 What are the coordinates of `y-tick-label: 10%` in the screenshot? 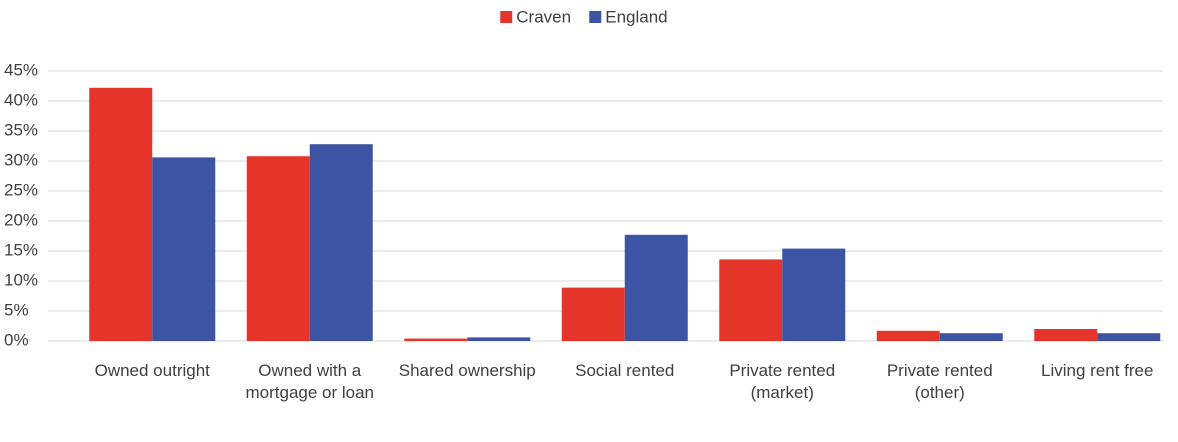 It's located at (21, 279).